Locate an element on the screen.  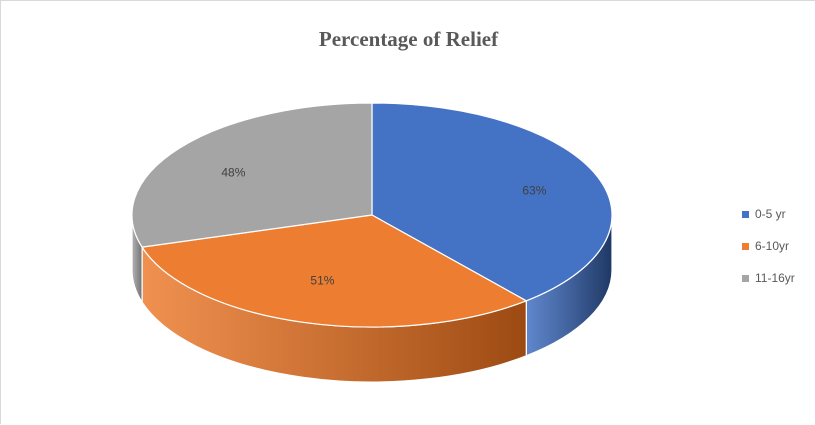
legend-item-1: 0-5 yr is located at coordinates (768, 214).